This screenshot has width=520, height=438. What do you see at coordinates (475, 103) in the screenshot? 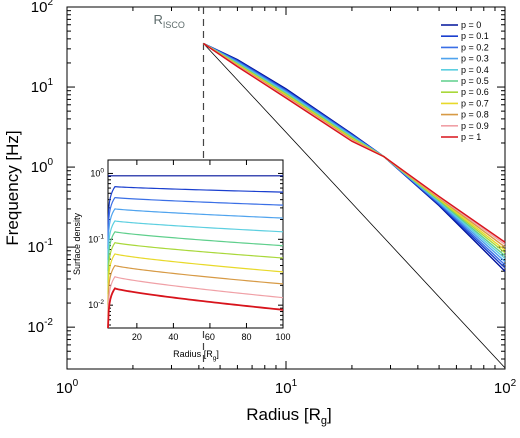
I see `legend-label-7: p = 0.7` at bounding box center [475, 103].